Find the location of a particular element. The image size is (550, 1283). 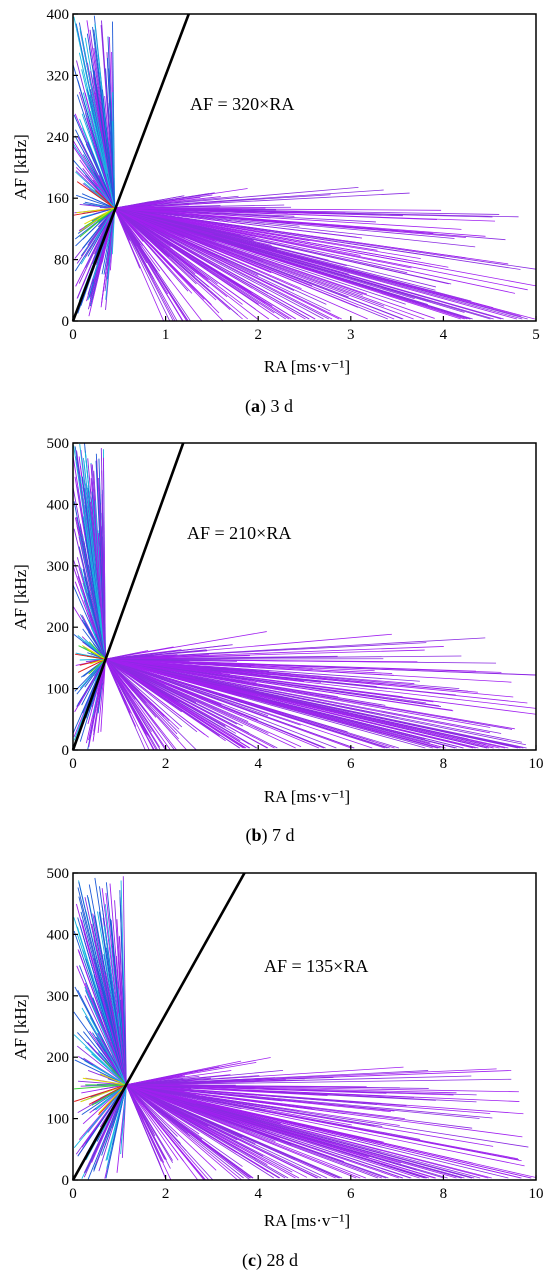

panel-a-x-ticks: 0 1 2 3 4 5 is located at coordinates (304, 329).